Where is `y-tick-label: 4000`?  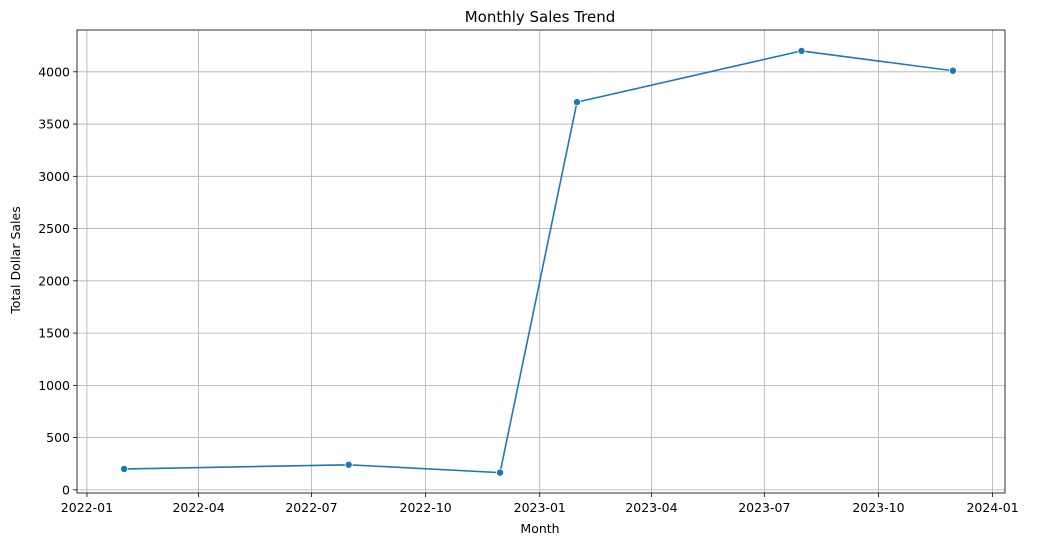
y-tick-label: 4000 is located at coordinates (54, 71).